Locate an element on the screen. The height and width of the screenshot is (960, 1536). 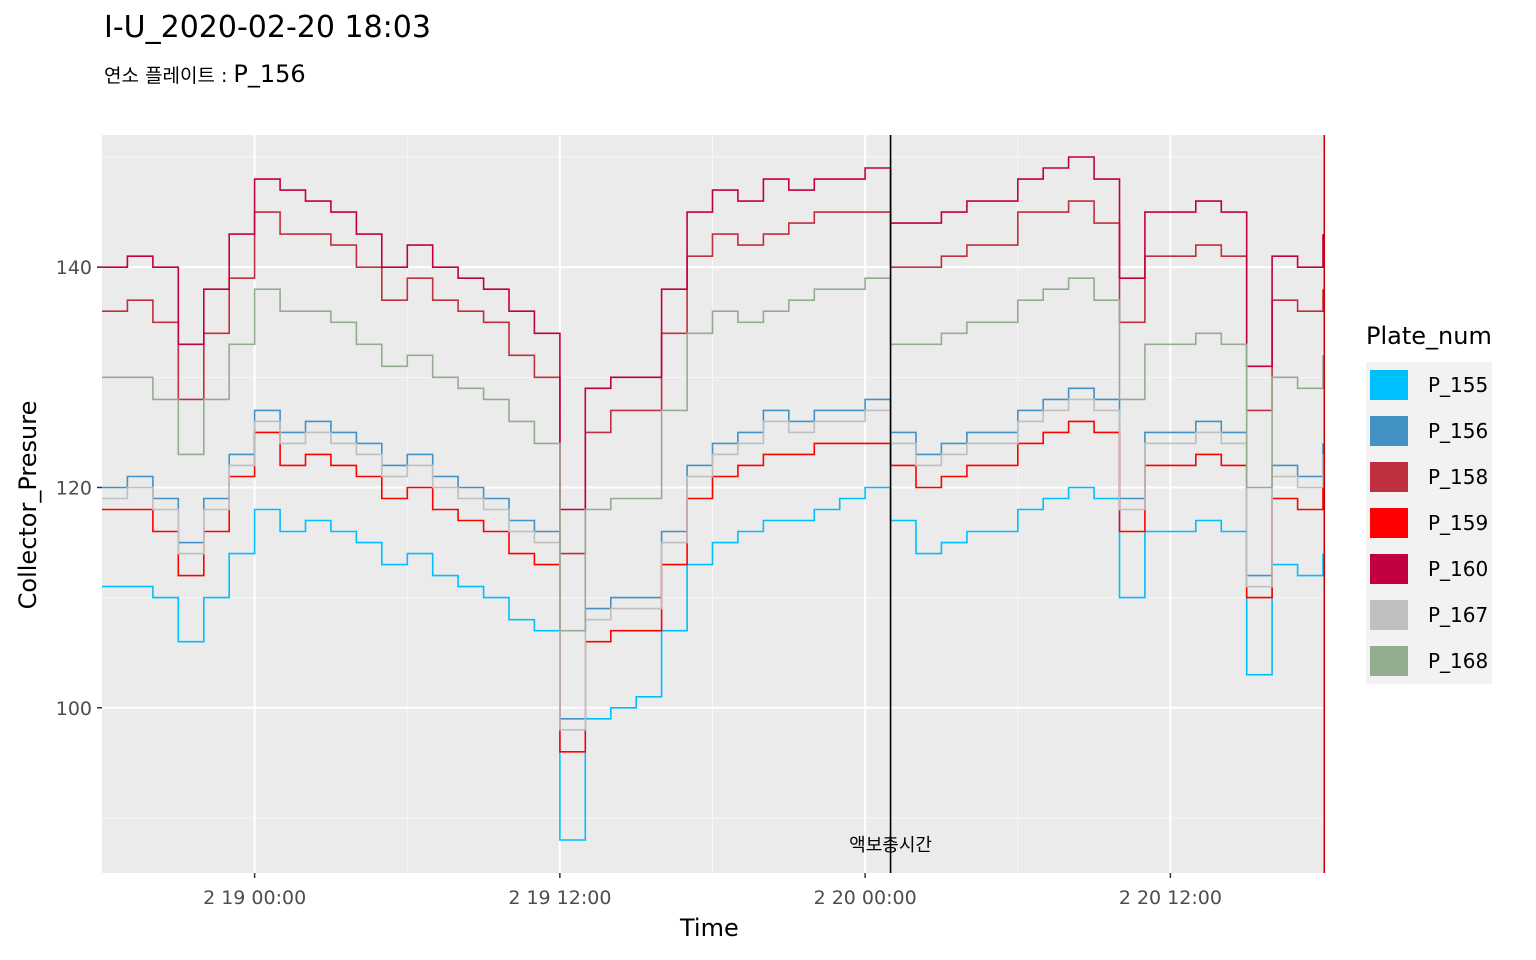
y-tick-label: 140 is located at coordinates (74, 268).